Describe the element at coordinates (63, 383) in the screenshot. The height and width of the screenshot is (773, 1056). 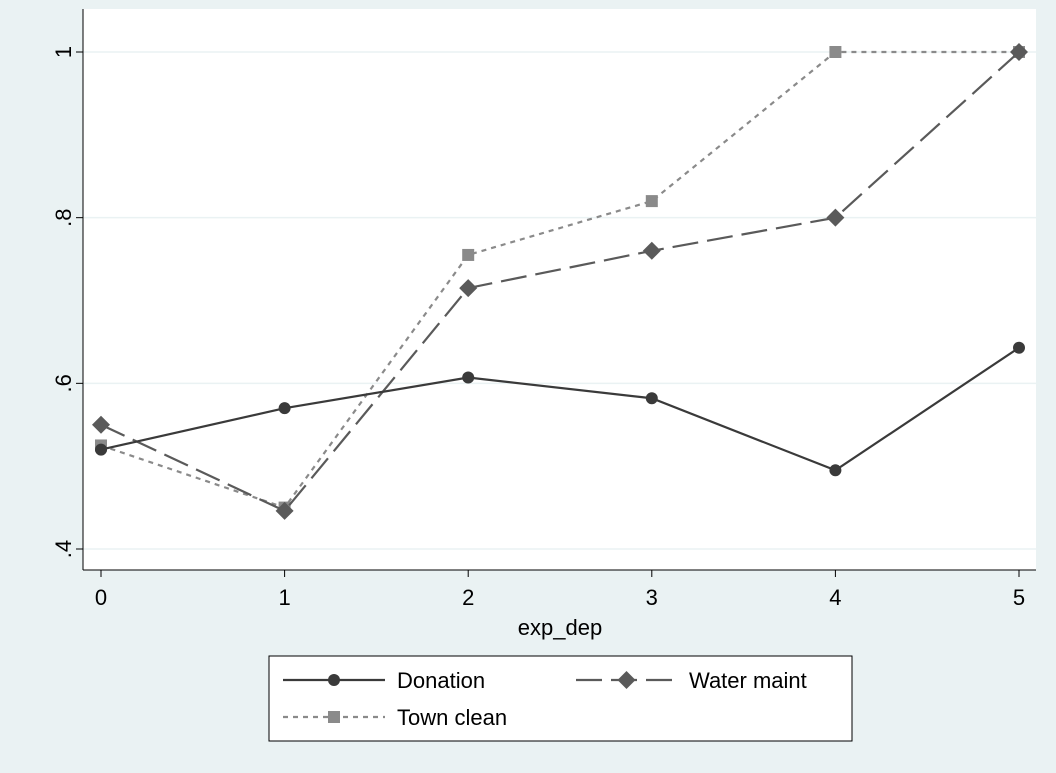
I see `y-tick-label-1: .6` at that location.